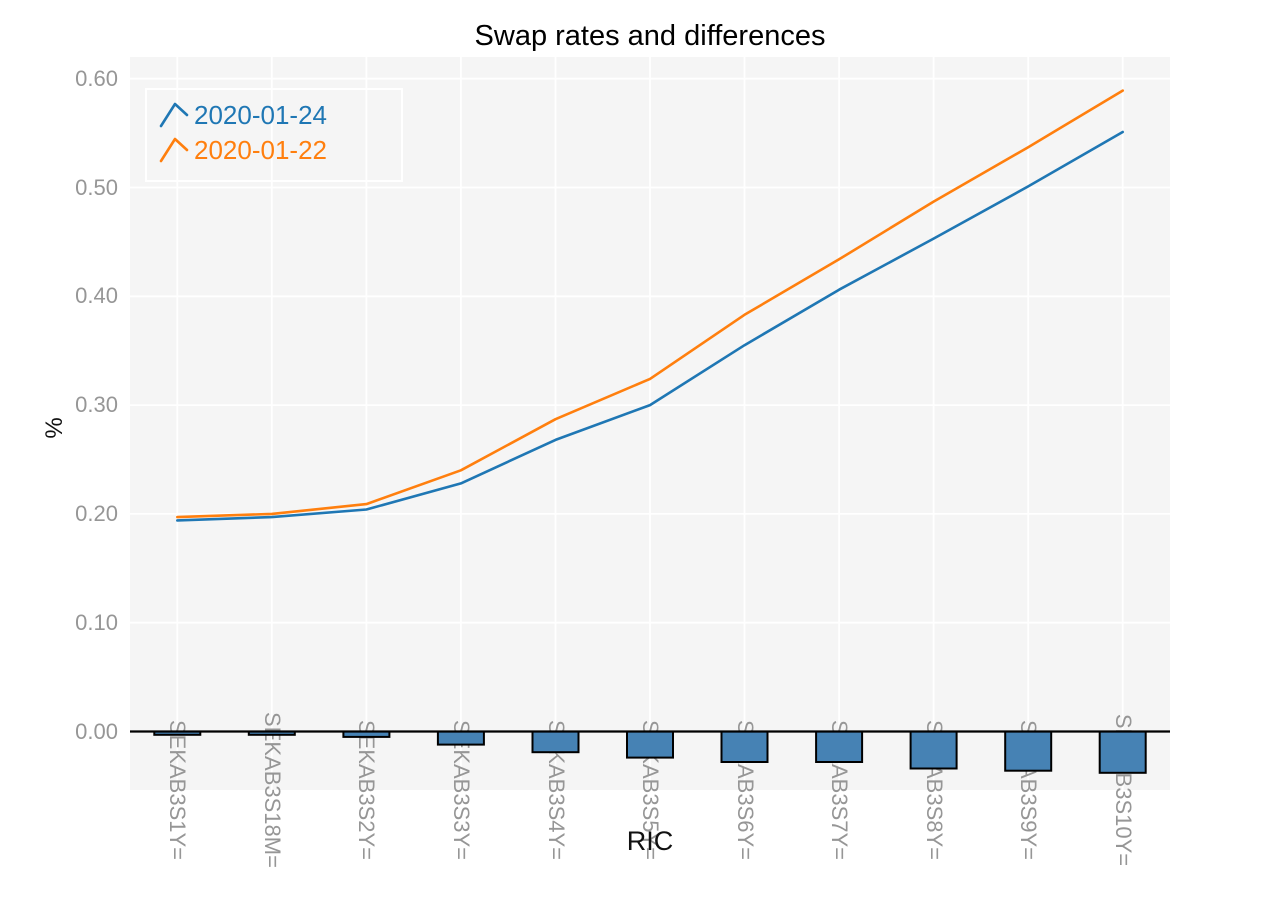 The height and width of the screenshot is (910, 1262). I want to click on y-tick-label: 0.40, so click(96, 296).